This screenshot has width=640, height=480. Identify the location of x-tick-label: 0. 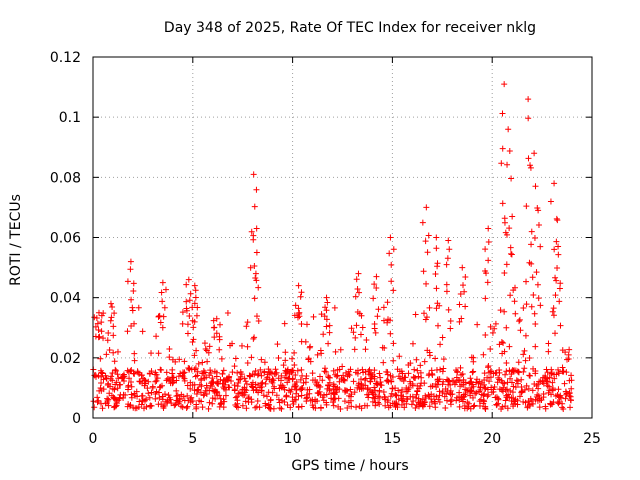
(93, 439).